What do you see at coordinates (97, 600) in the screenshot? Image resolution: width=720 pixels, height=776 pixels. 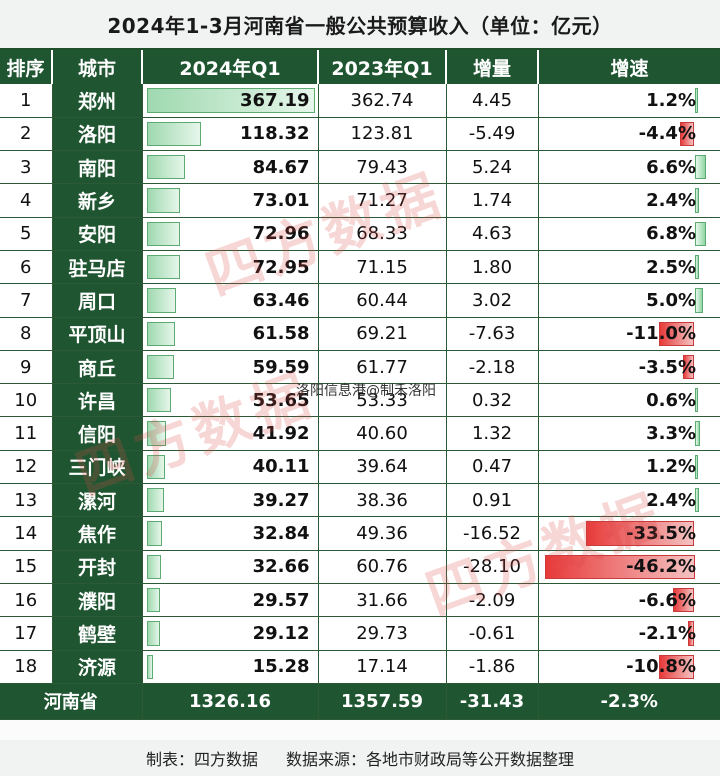 I see `city-cell: 濮阳` at bounding box center [97, 600].